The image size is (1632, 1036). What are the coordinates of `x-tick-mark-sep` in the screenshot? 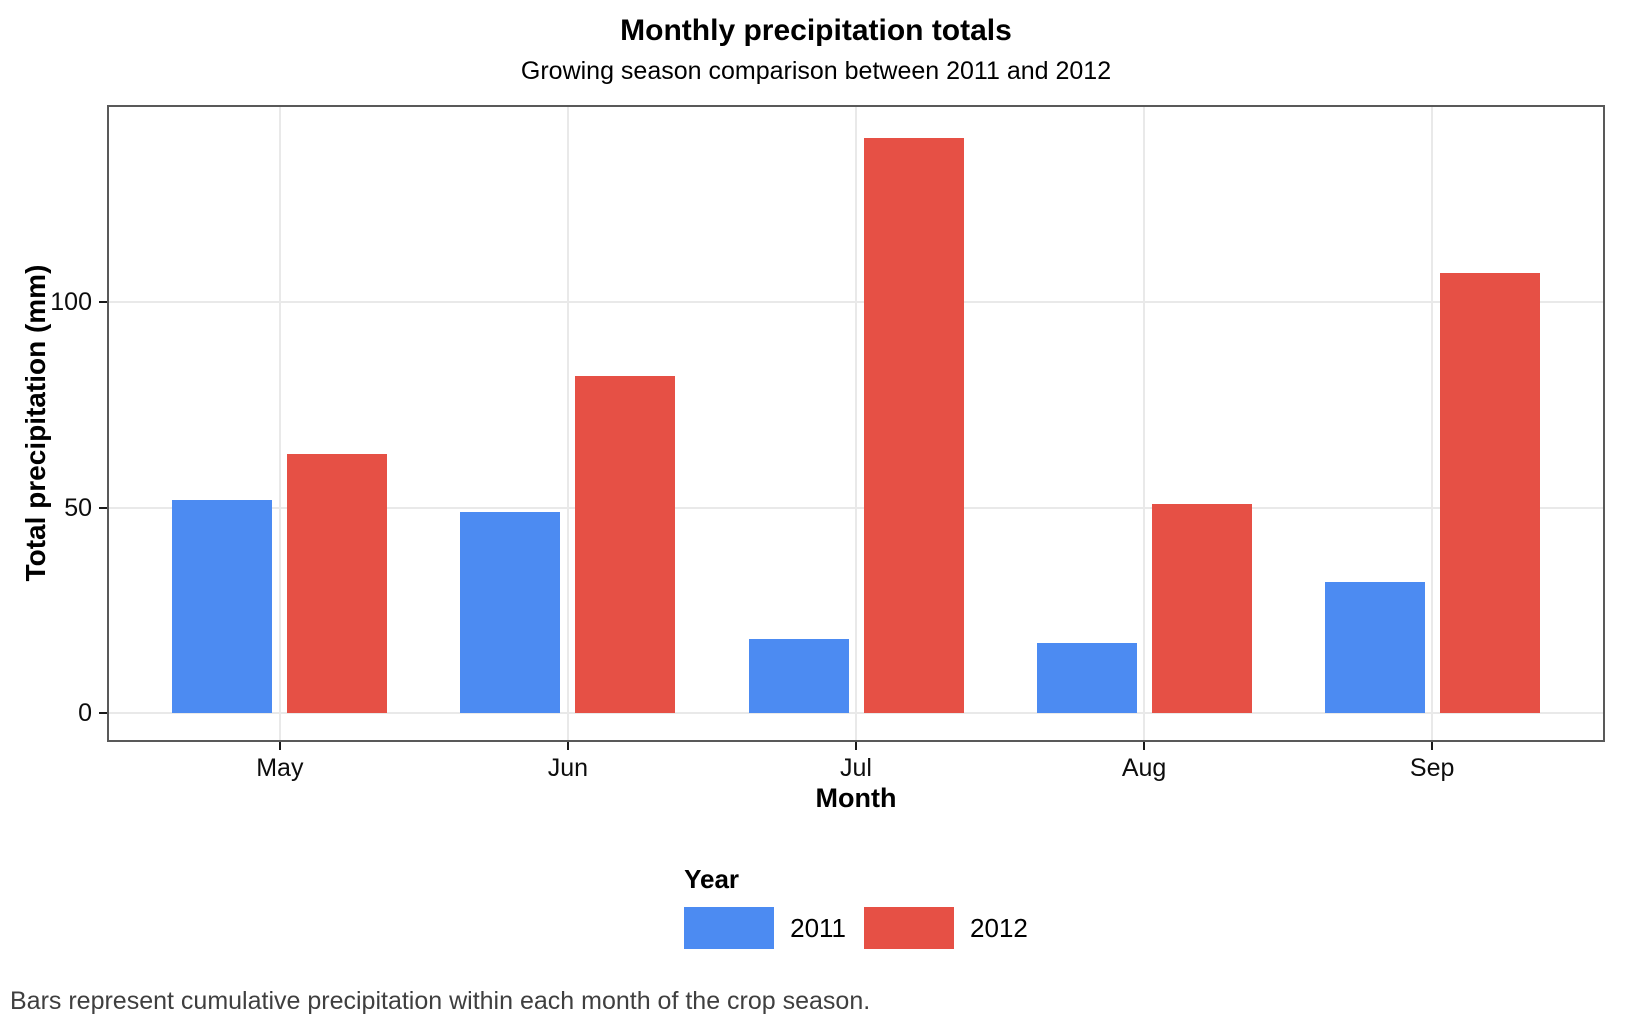 It's located at (1432, 746).